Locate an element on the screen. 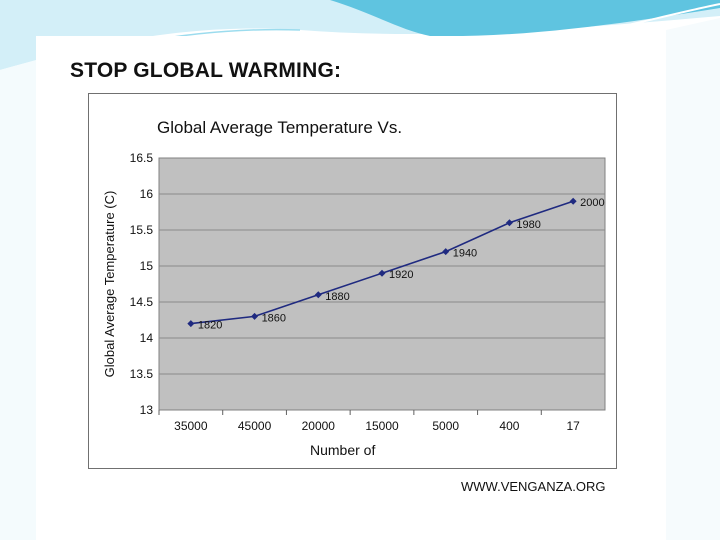 The image size is (720, 540). source-credit: WWW.VENGANZA.ORG is located at coordinates (533, 486).